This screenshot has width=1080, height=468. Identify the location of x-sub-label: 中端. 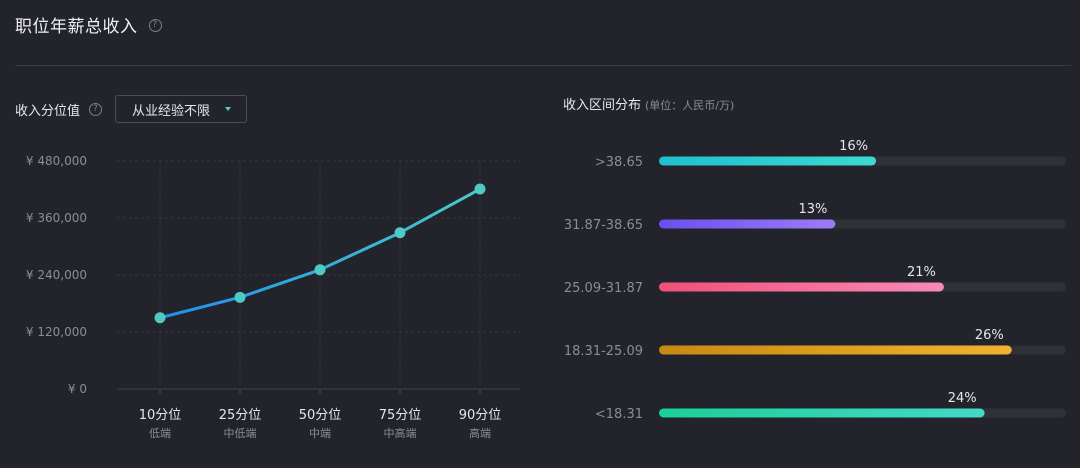
(320, 433).